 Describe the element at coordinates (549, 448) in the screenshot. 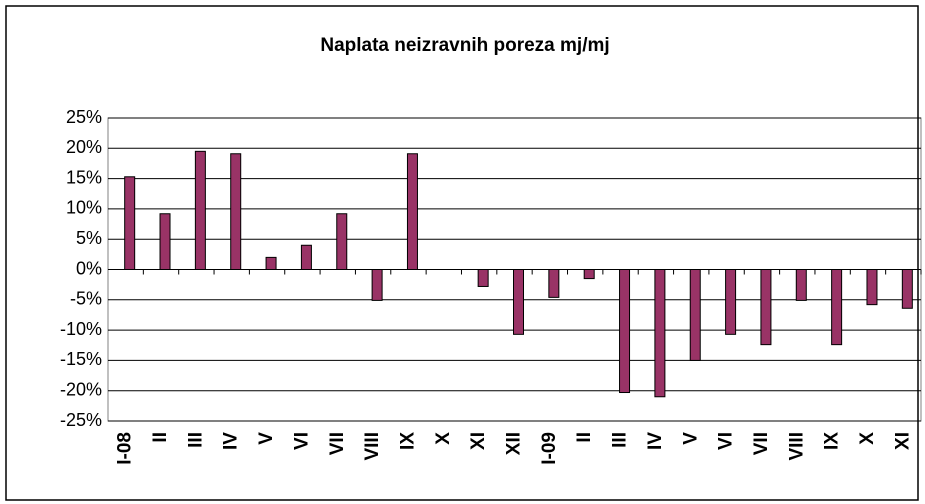

I see `x-tick-label: I-09` at that location.